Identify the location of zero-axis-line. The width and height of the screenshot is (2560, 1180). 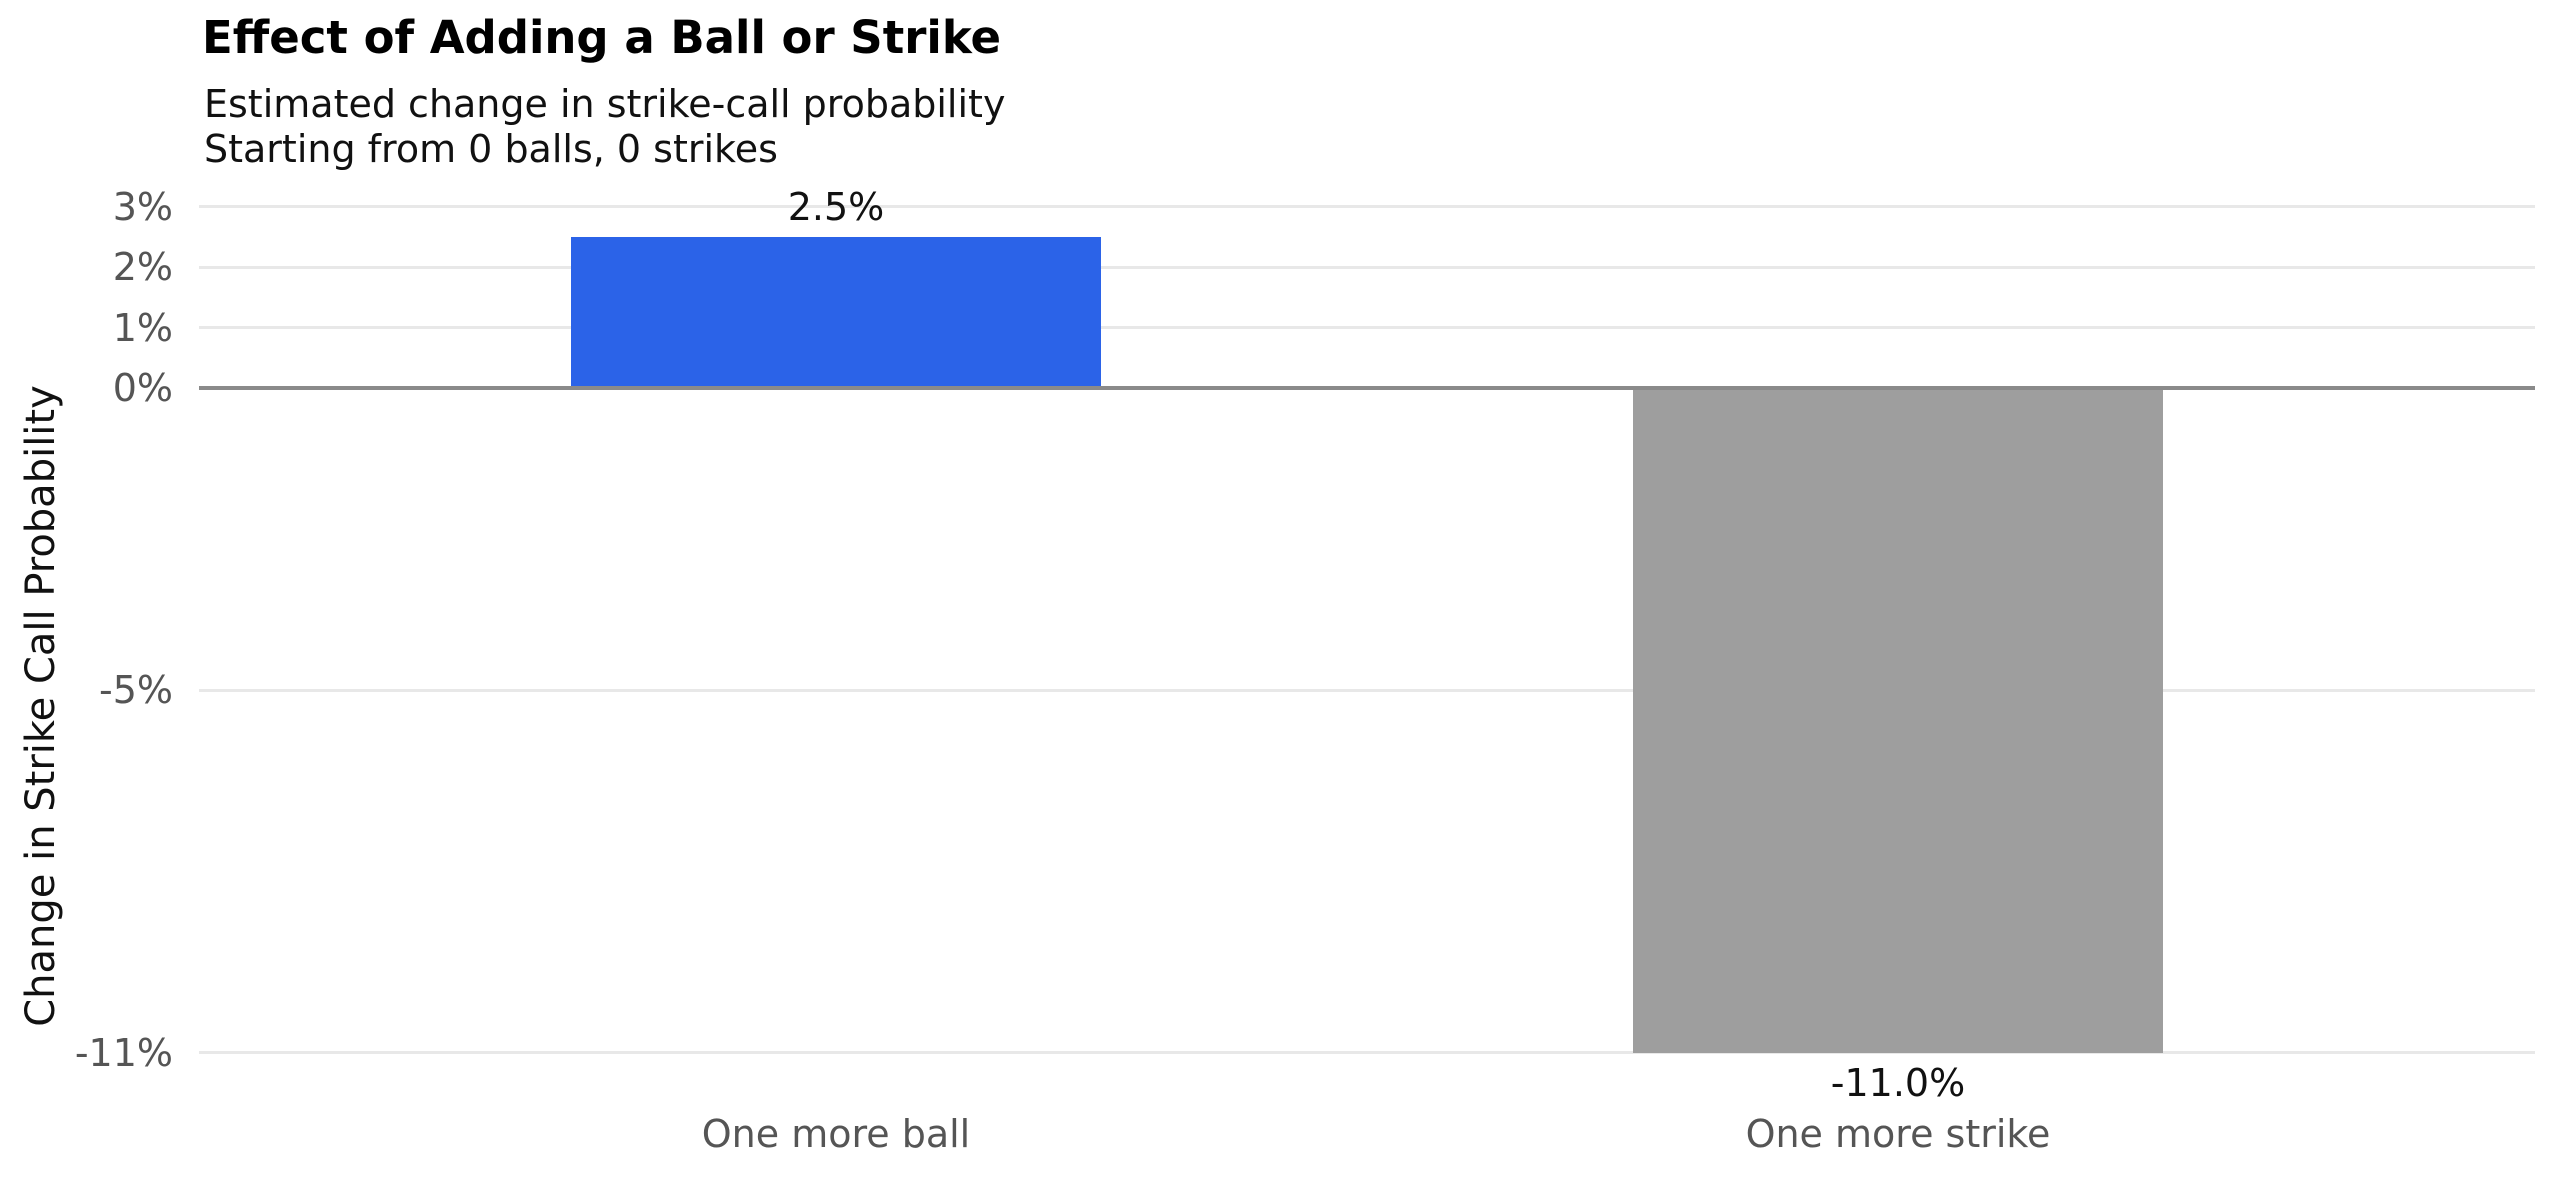
(1367, 388).